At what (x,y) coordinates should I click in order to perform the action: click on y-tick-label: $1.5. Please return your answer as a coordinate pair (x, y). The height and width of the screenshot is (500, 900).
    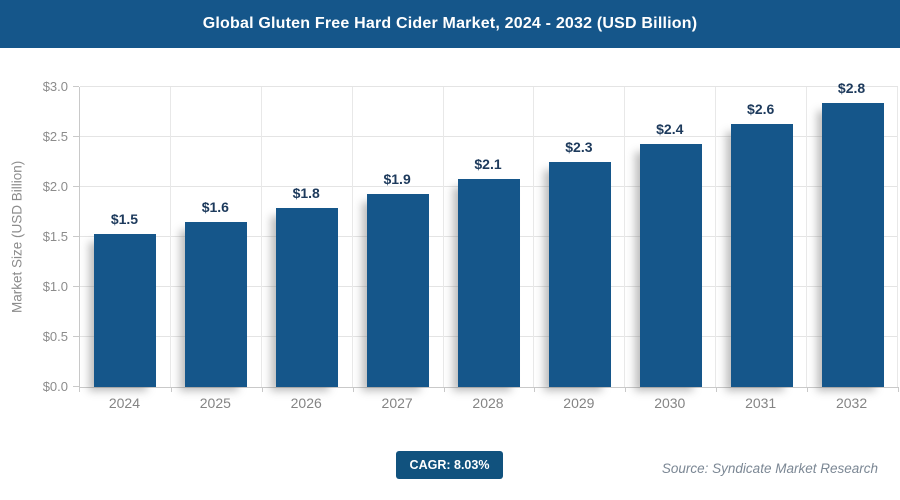
    Looking at the image, I should click on (55, 236).